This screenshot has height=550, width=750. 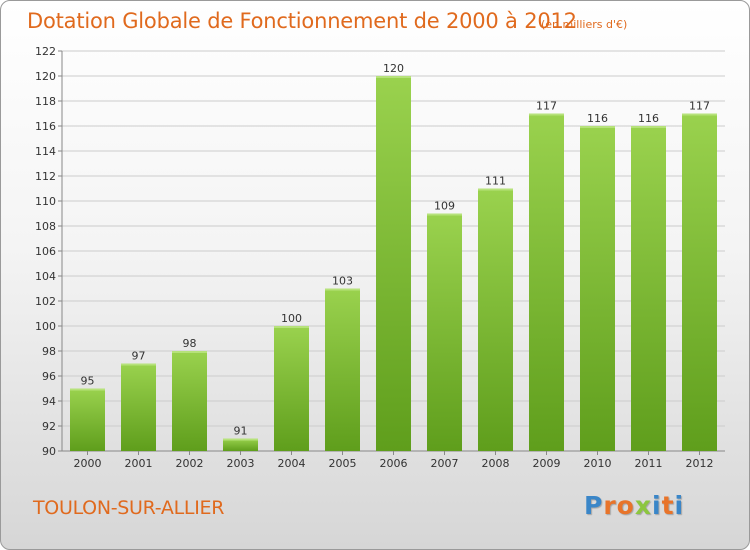 What do you see at coordinates (45, 251) in the screenshot?
I see `y-tick-label: 106` at bounding box center [45, 251].